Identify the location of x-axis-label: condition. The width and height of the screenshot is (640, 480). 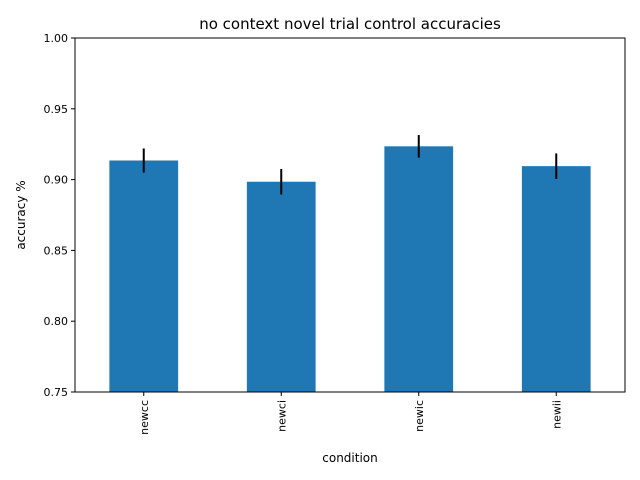
(349, 458).